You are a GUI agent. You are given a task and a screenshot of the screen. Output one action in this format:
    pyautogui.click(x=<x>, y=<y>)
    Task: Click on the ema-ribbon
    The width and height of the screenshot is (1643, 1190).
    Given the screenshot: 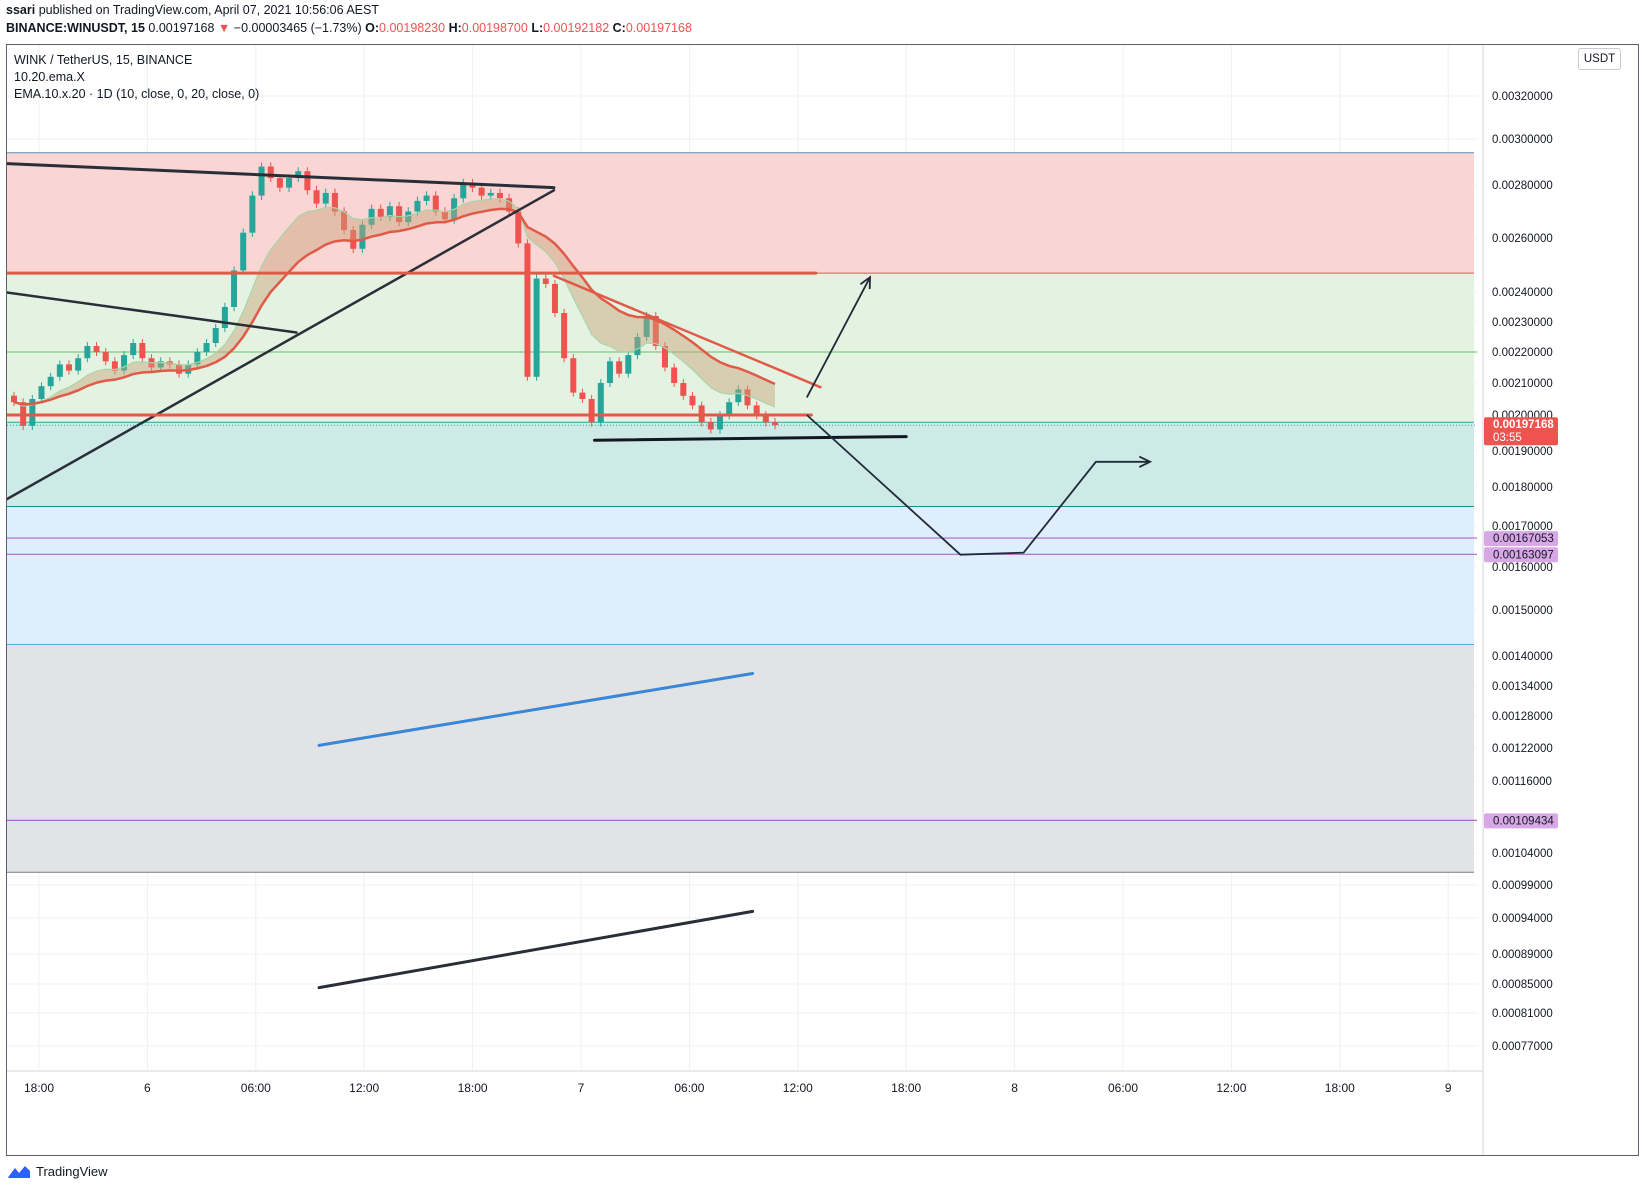 What is the action you would take?
    pyautogui.click(x=394, y=303)
    